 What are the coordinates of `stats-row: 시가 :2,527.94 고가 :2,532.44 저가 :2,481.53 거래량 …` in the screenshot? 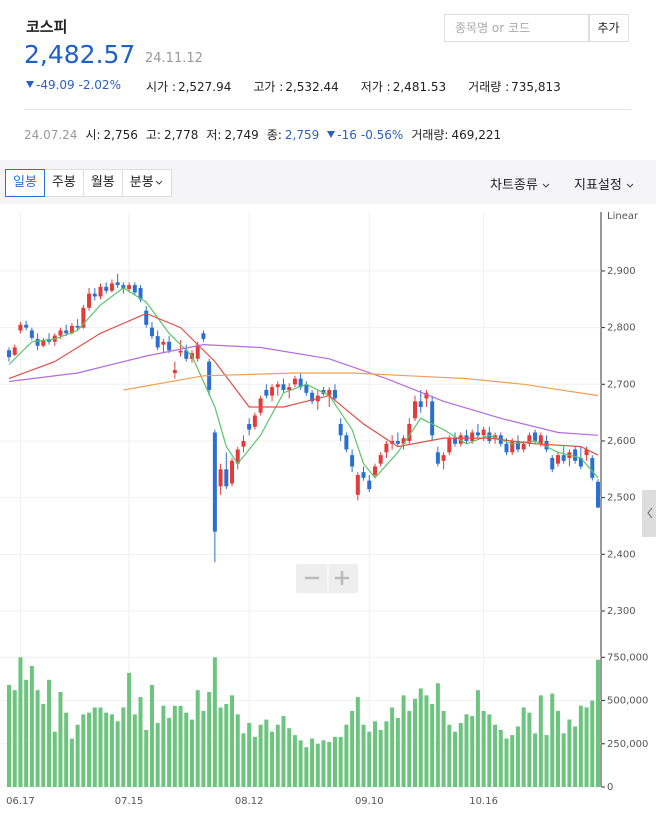 It's located at (353, 86).